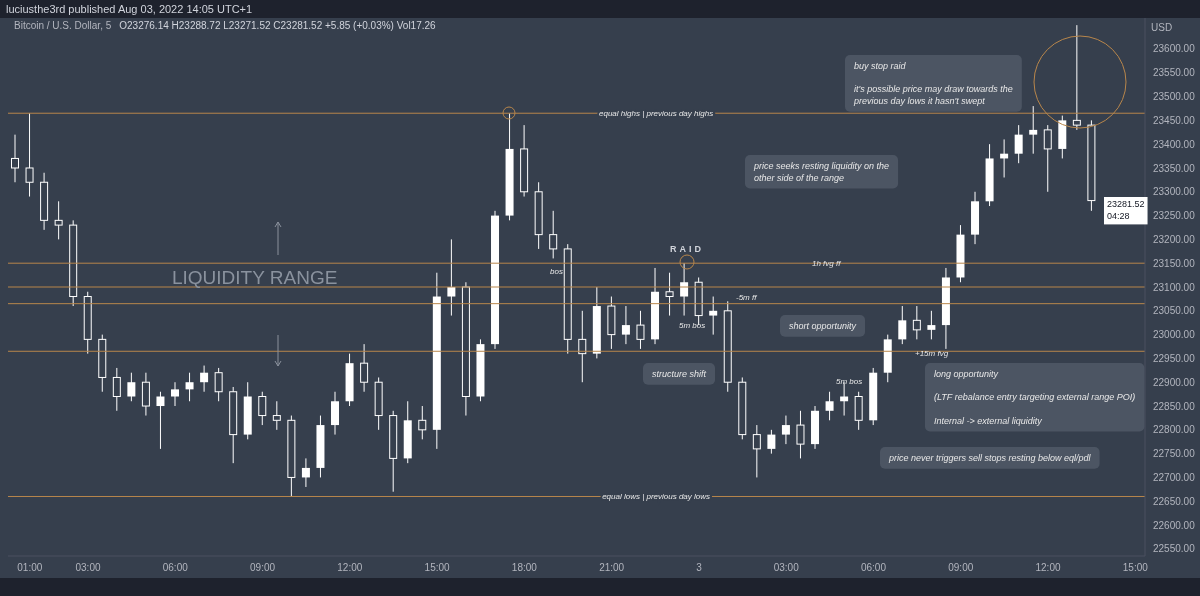 Image resolution: width=1200 pixels, height=596 pixels. What do you see at coordinates (821, 172) in the screenshot?
I see `annotation: price seeks resting liquidity on the other side of the range` at bounding box center [821, 172].